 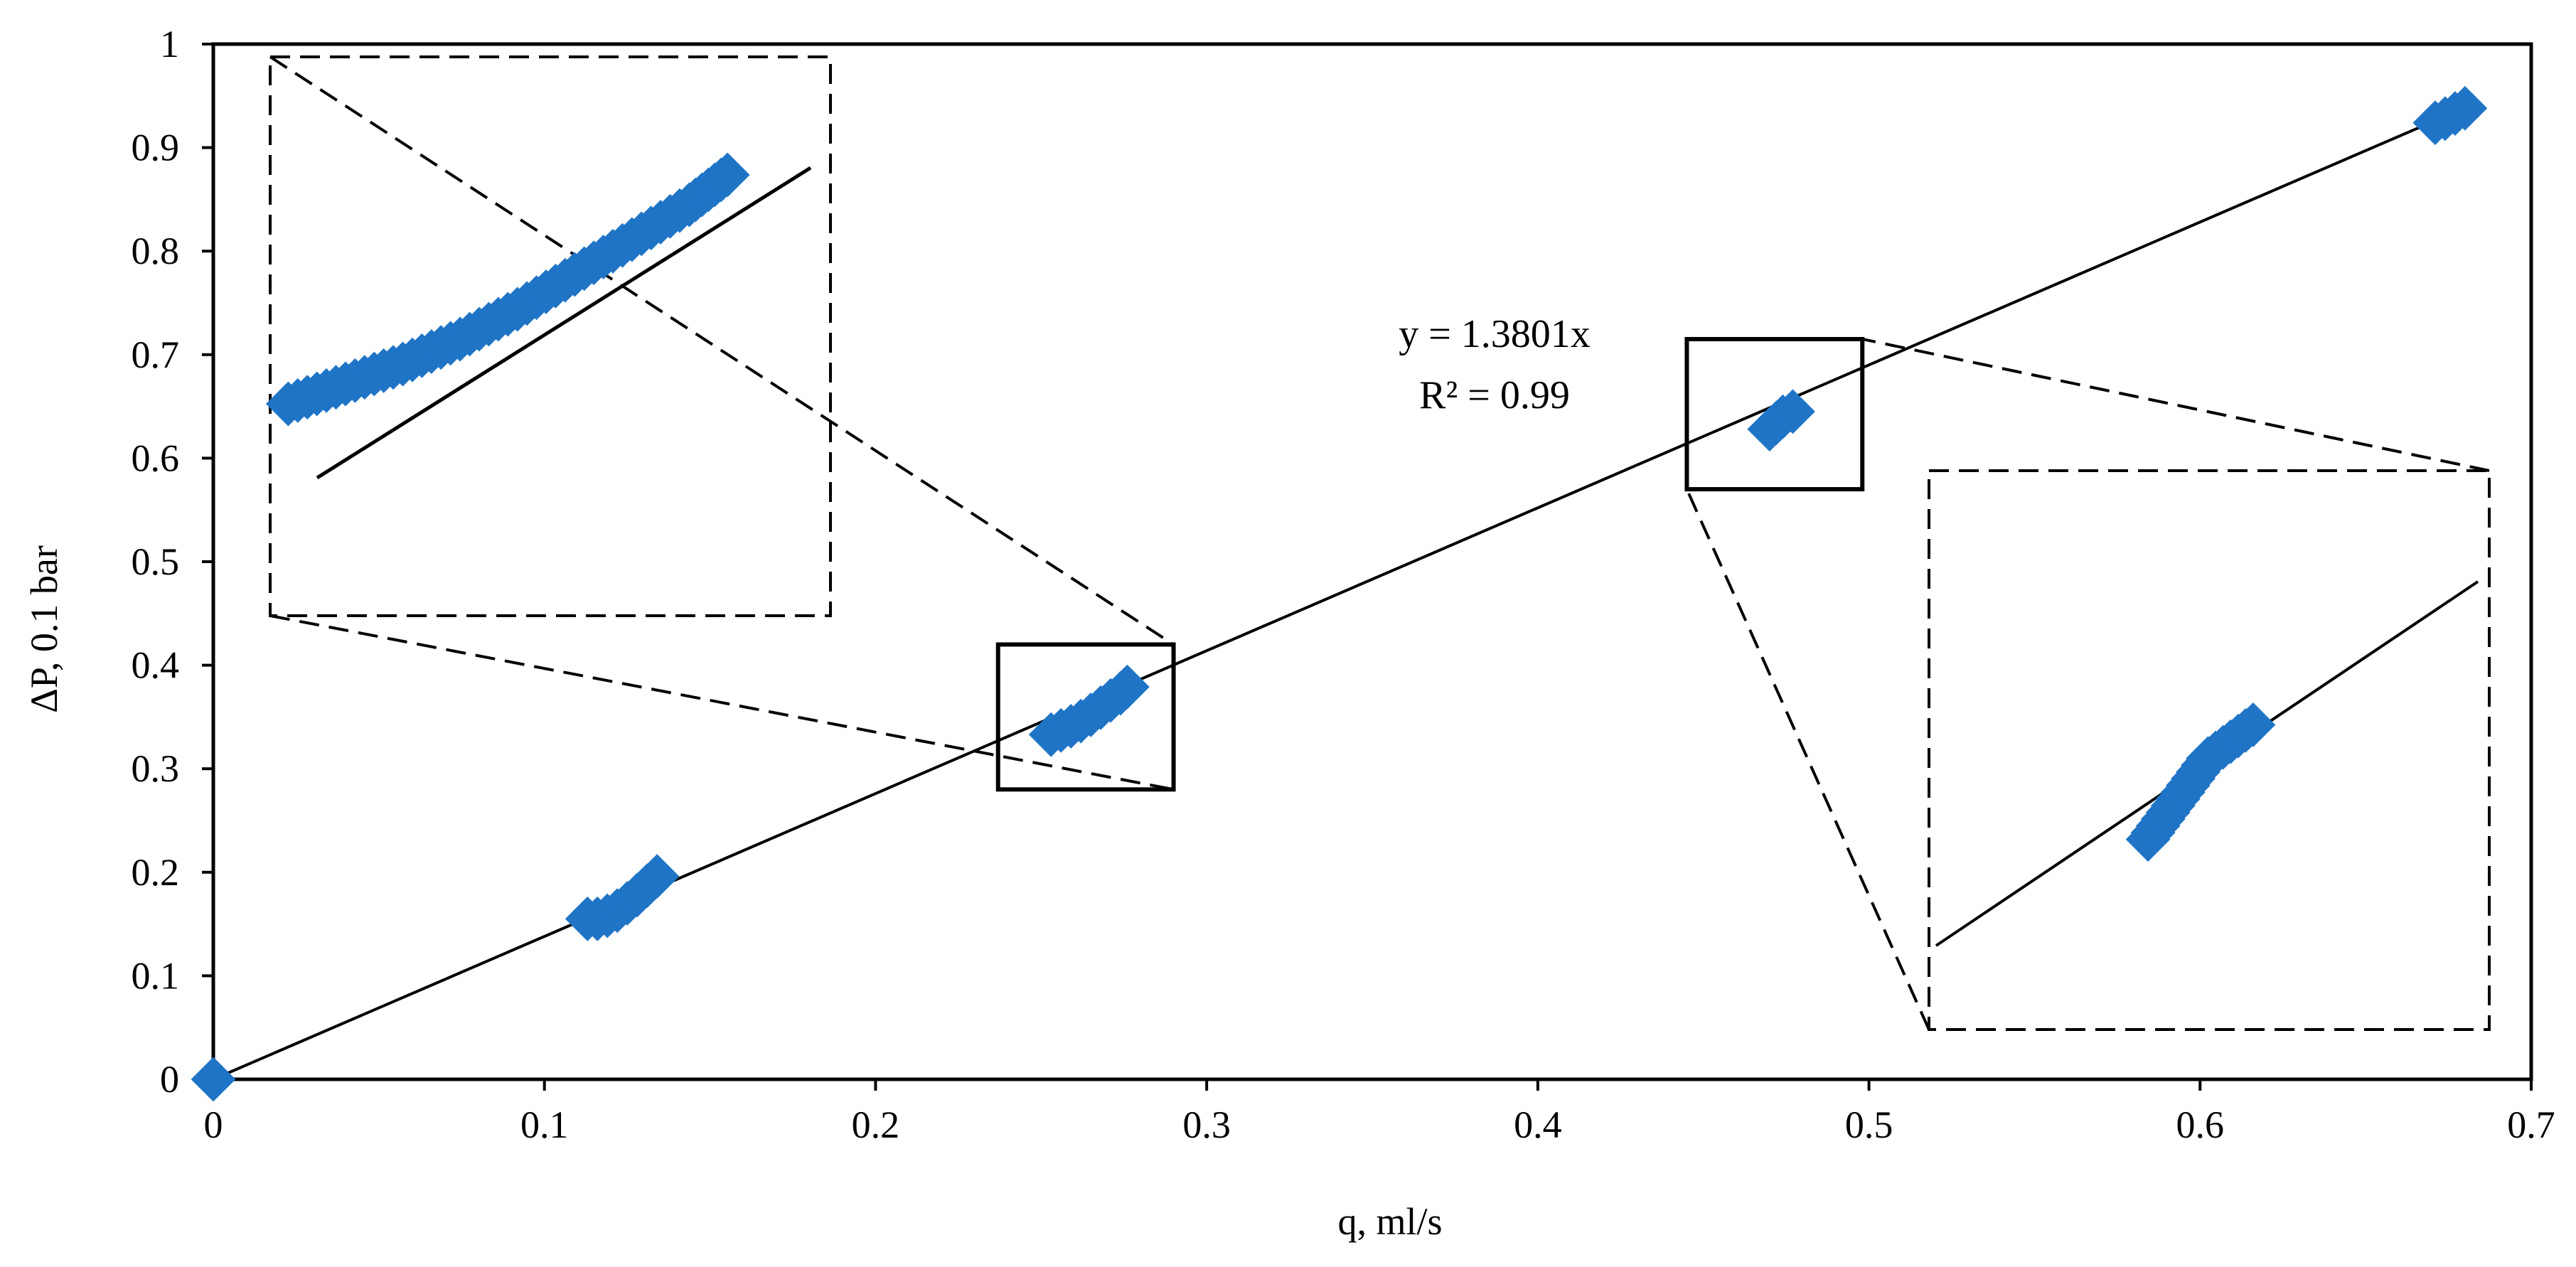 What do you see at coordinates (1495, 334) in the screenshot?
I see `trendline-equation: y = 1.3801x` at bounding box center [1495, 334].